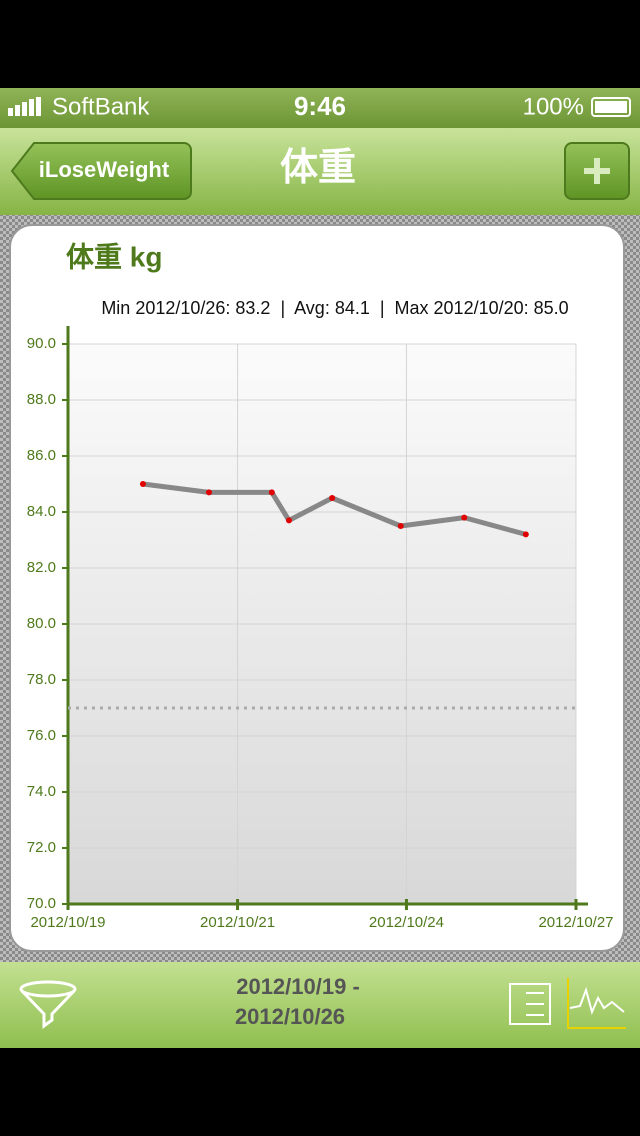 This screenshot has height=1136, width=640. Describe the element at coordinates (41, 399) in the screenshot. I see `y-tick-label: 88.0` at that location.